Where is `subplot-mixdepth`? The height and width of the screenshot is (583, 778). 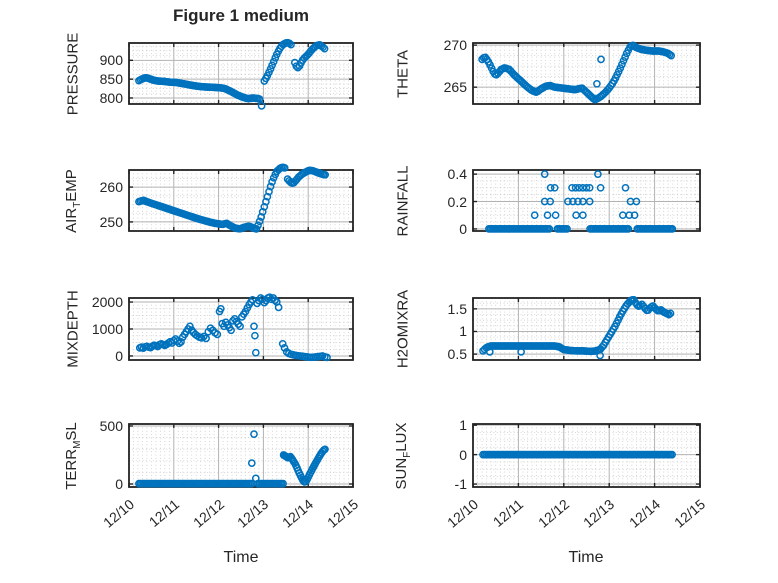 subplot-mixdepth is located at coordinates (241, 327).